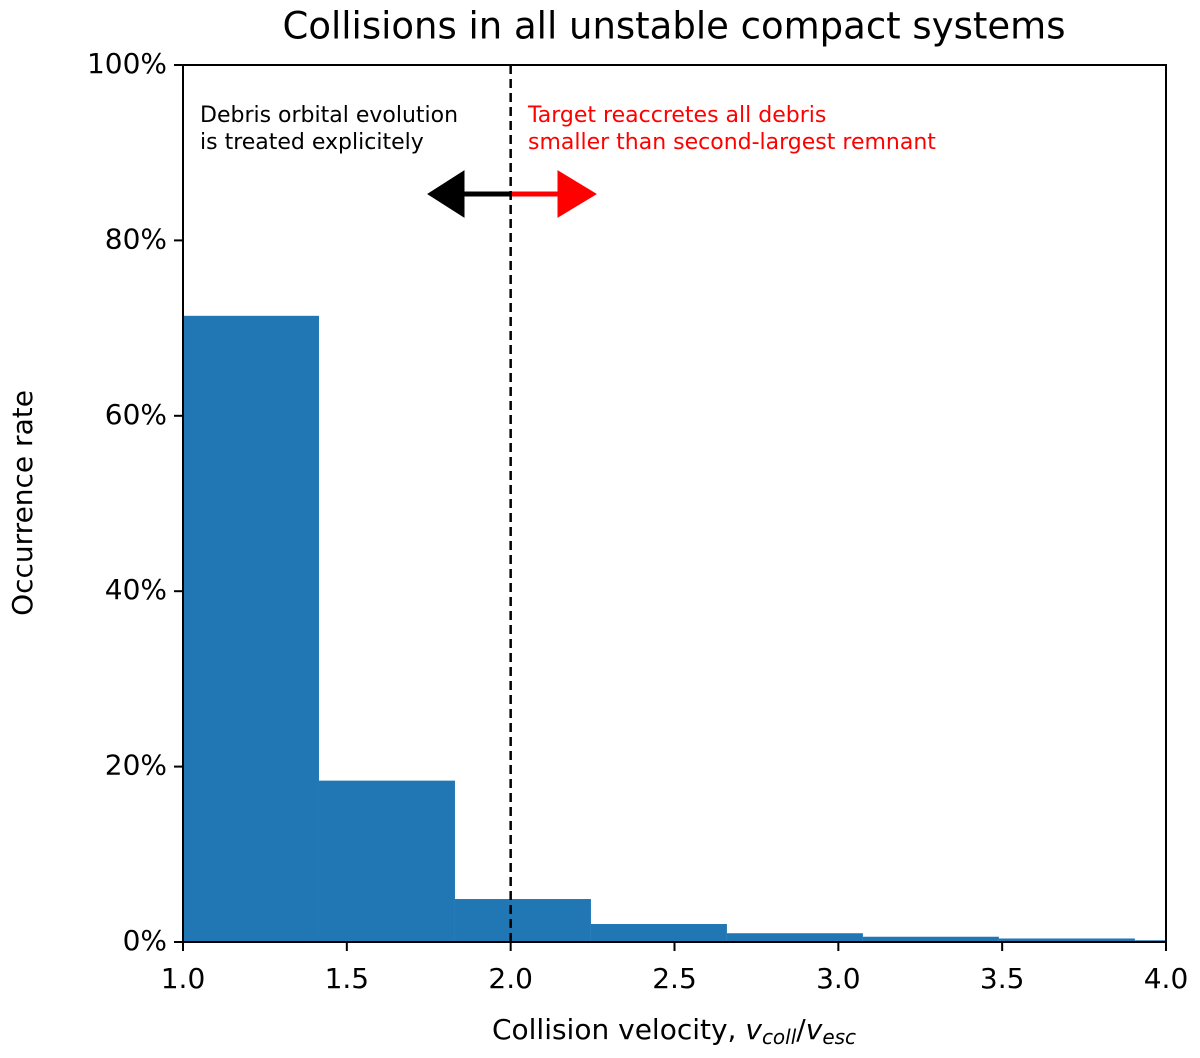 The image size is (1200, 1058). Describe the element at coordinates (732, 142) in the screenshot. I see `annotation-line: smaller than second-largest remnant` at that location.